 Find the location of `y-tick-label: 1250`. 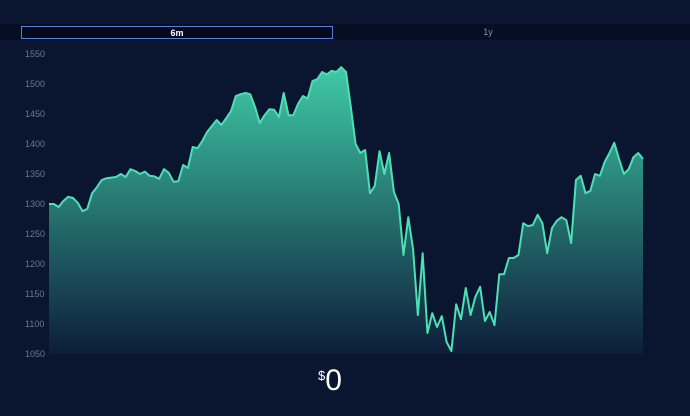

y-tick-label: 1250 is located at coordinates (35, 234).